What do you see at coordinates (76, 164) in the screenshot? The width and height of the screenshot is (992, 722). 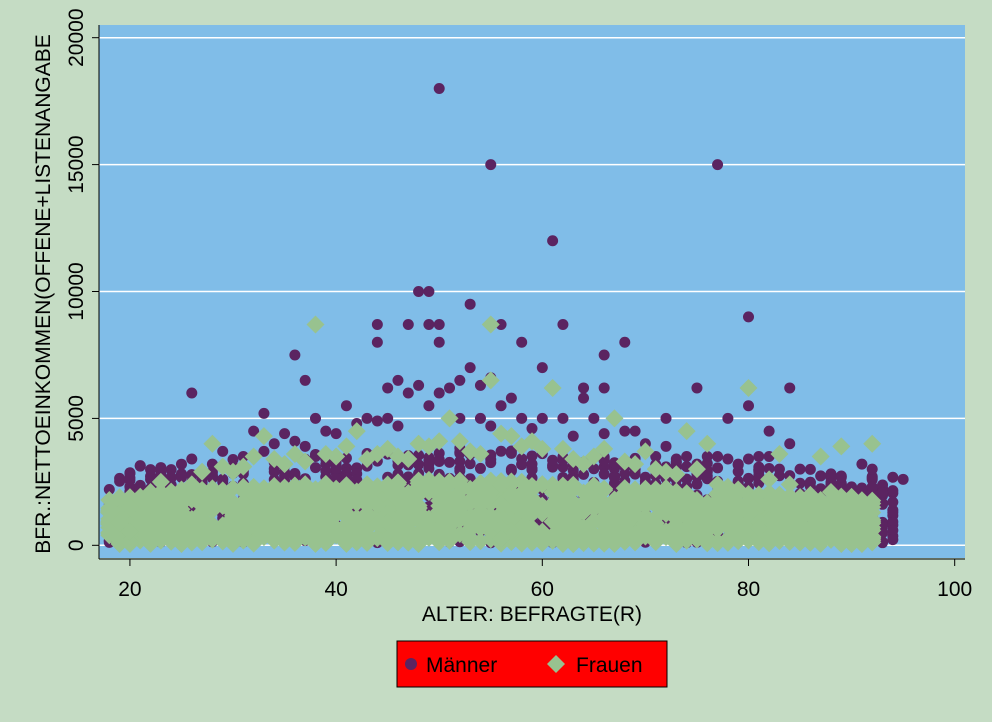 I see `y-tick-label: 15000` at bounding box center [76, 164].